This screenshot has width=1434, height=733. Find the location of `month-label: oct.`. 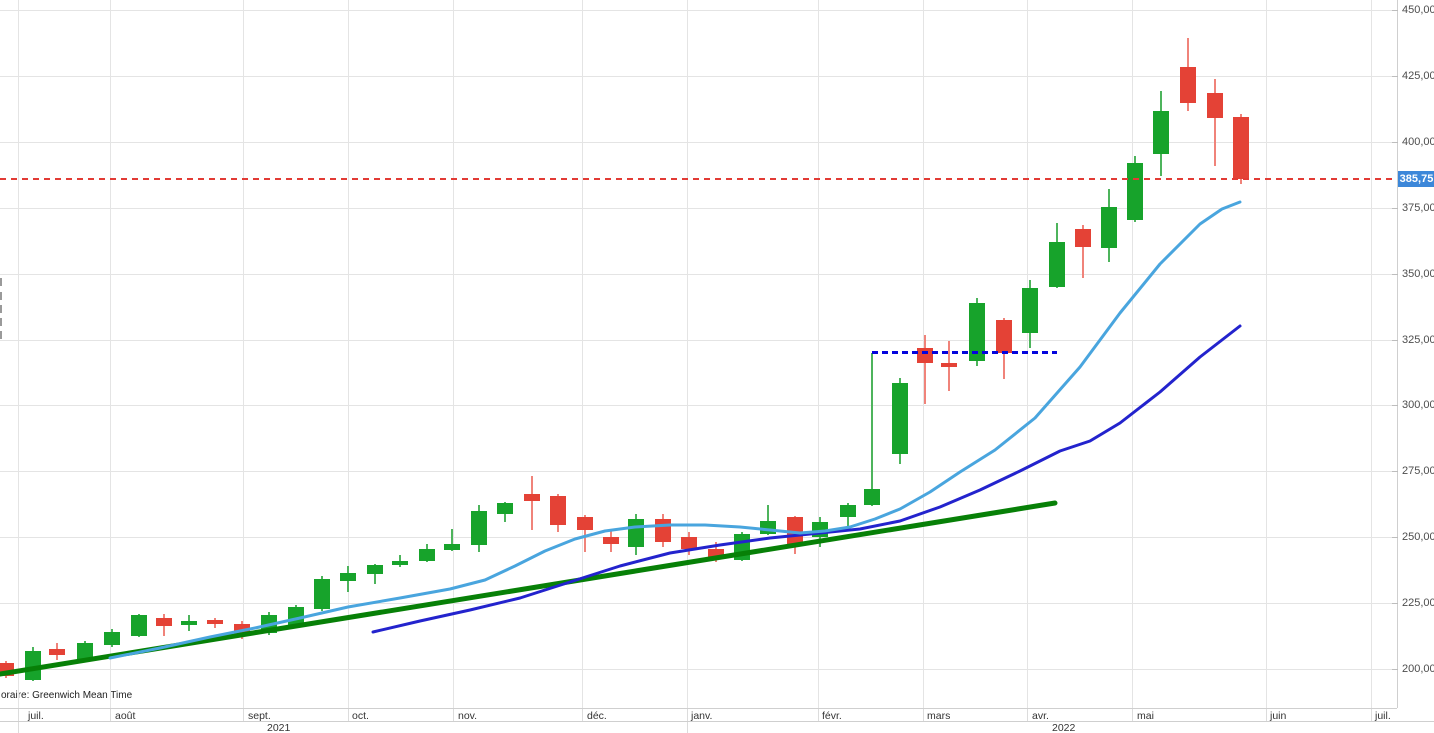

month-label: oct. is located at coordinates (360, 716).